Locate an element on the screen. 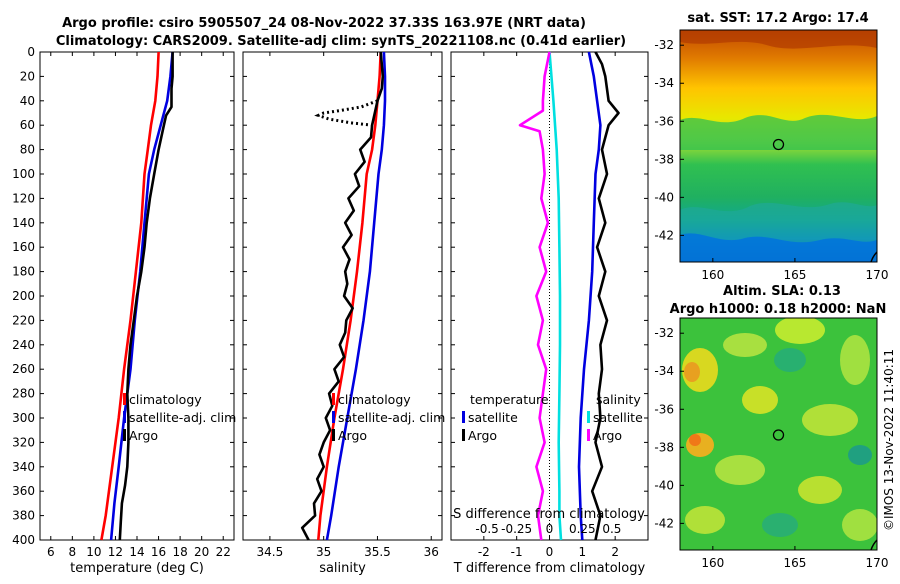 This screenshot has width=900, height=584. x-tick-label: 35.5 is located at coordinates (377, 552).